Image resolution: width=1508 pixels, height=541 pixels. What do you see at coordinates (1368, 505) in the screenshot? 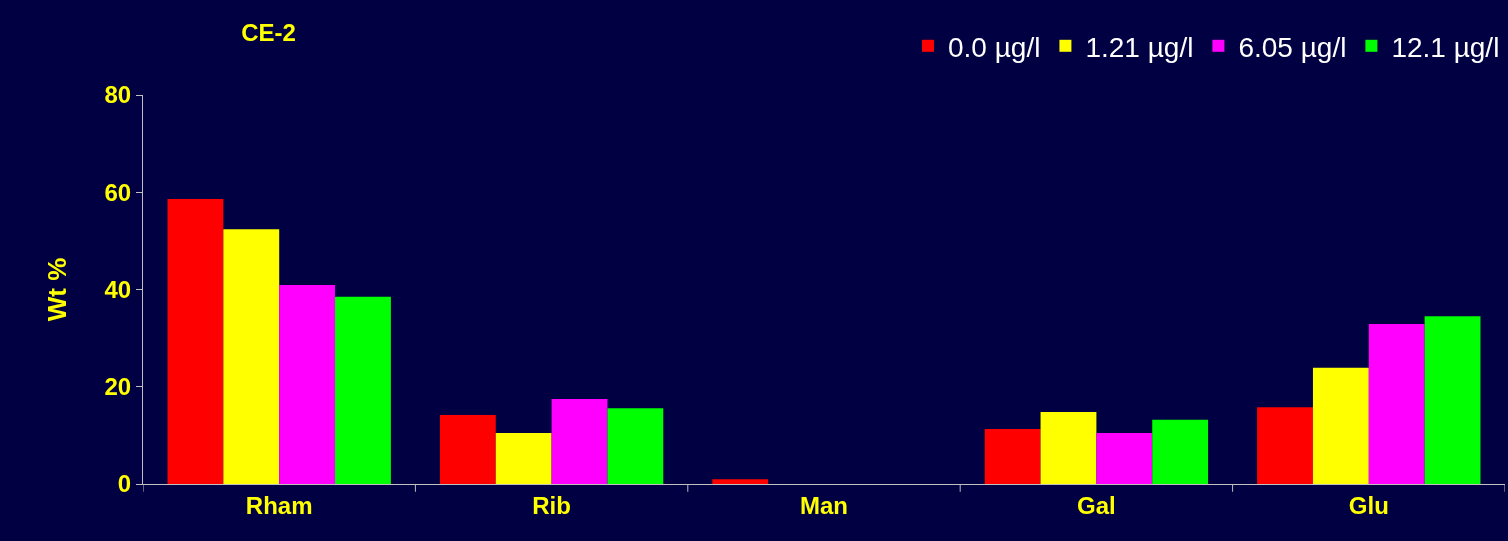
I see `x-tick-label: Glu` at bounding box center [1368, 505].